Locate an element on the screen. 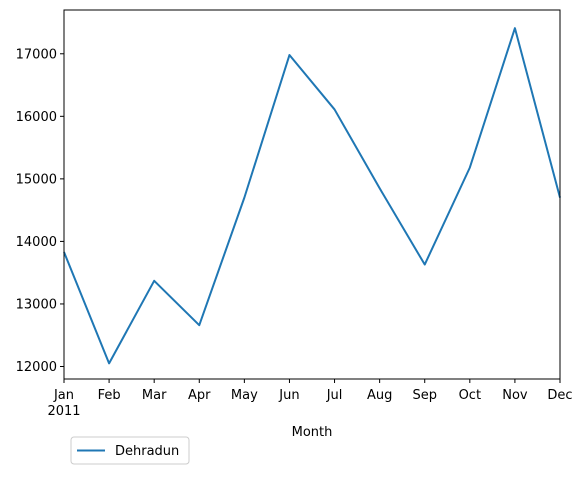 Image resolution: width=583 pixels, height=477 pixels. x-tick-label: Dec is located at coordinates (559, 395).